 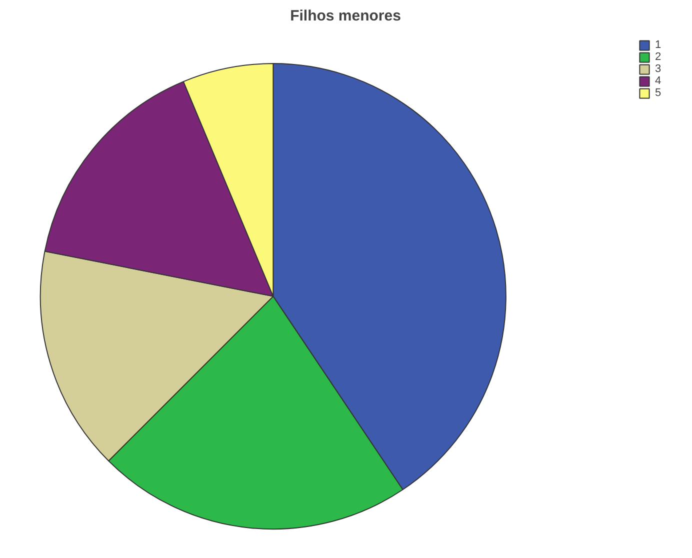 What do you see at coordinates (658, 69) in the screenshot?
I see `legend-label: 3` at bounding box center [658, 69].